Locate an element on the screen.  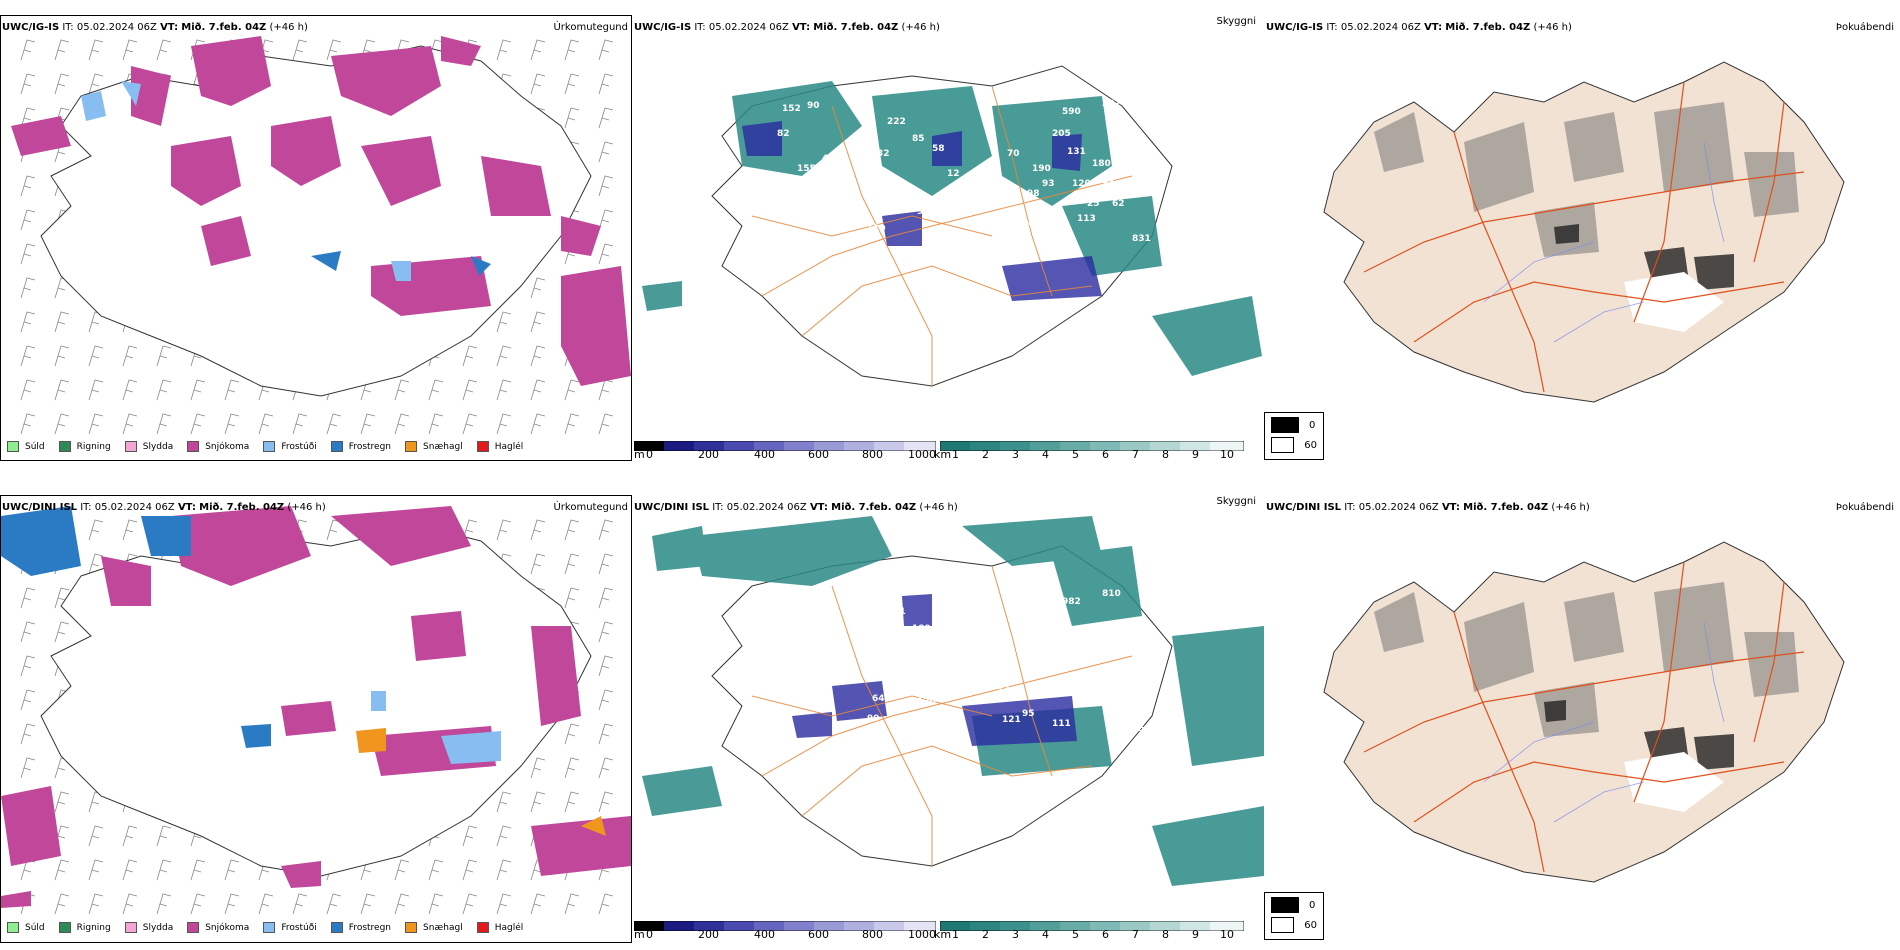
visibility-tick: 7 is located at coordinates (1135, 934).